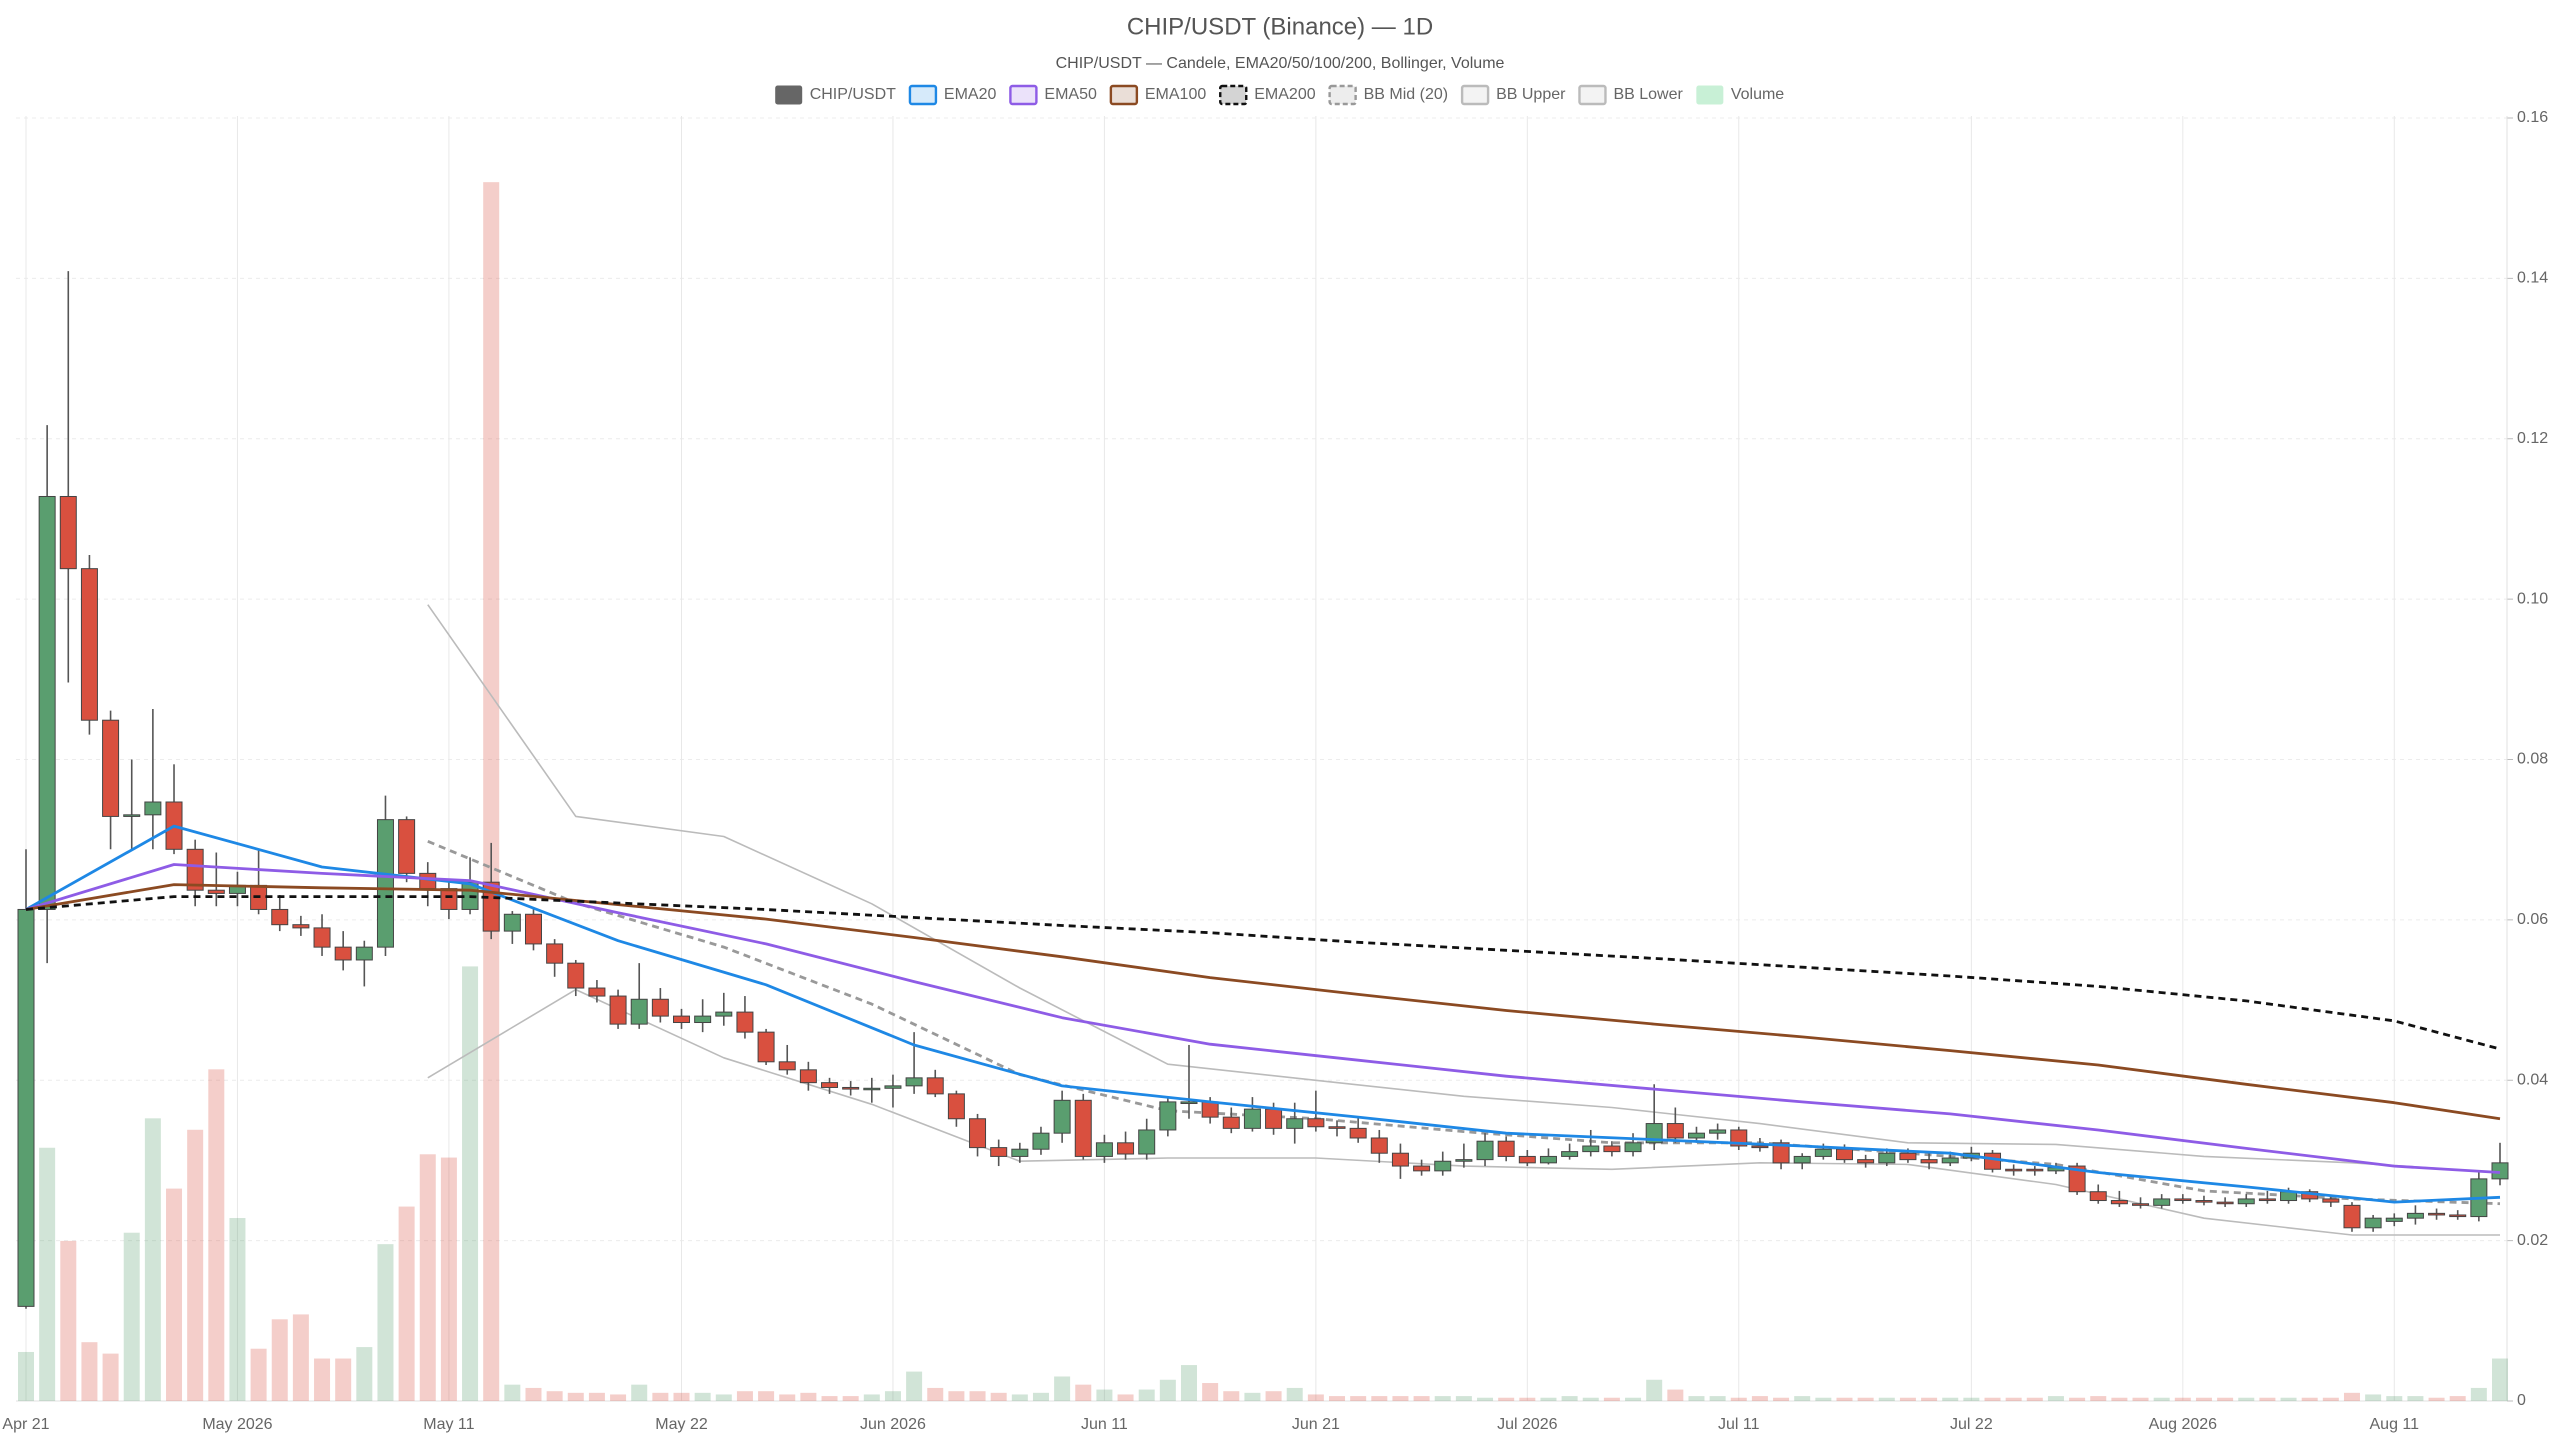  I want to click on chart-title: CHIP/USDT (Binance) — 1D, so click(1280, 26).